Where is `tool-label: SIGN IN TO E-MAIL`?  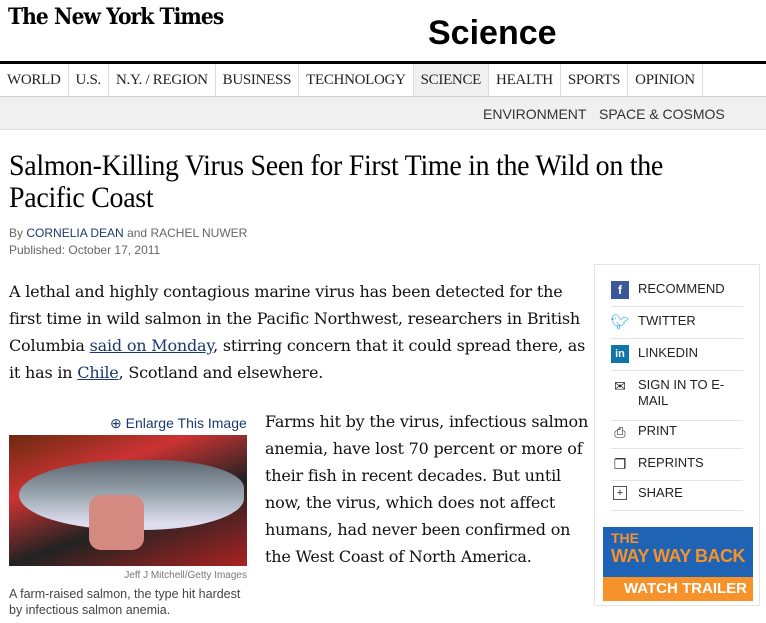 tool-label: SIGN IN TO E-MAIL is located at coordinates (681, 392).